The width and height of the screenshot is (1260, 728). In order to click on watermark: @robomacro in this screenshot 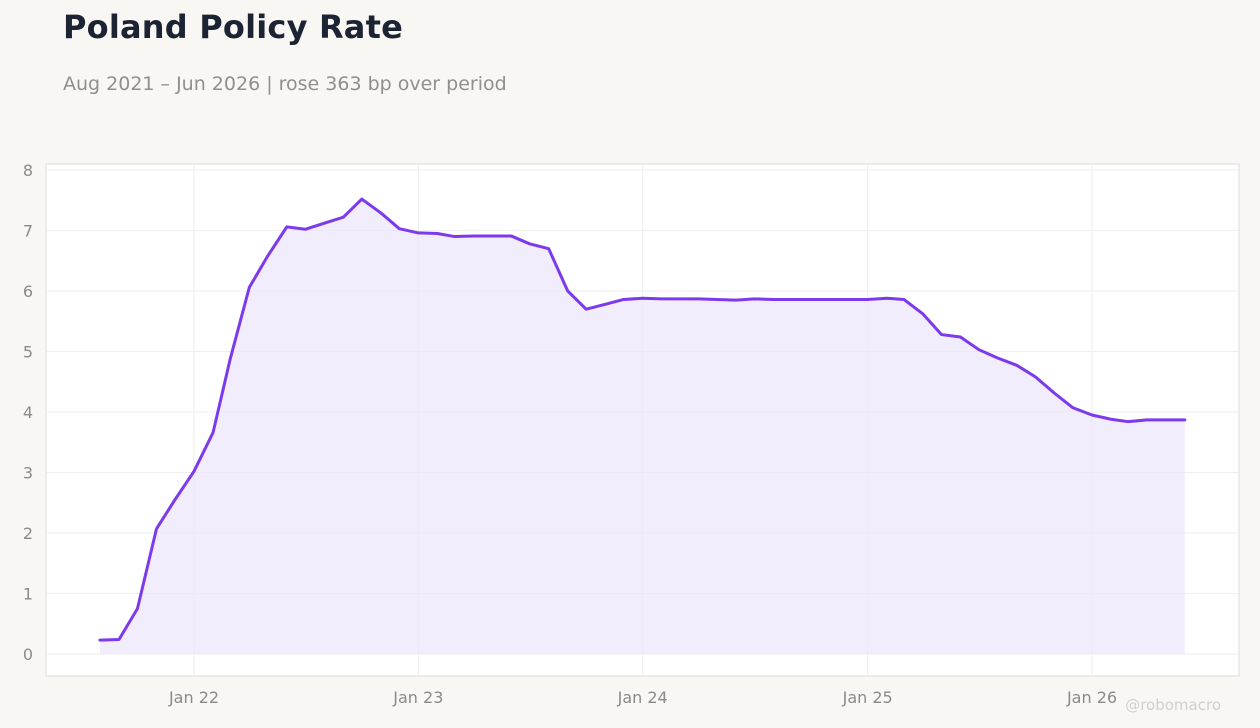, I will do `click(1173, 705)`.